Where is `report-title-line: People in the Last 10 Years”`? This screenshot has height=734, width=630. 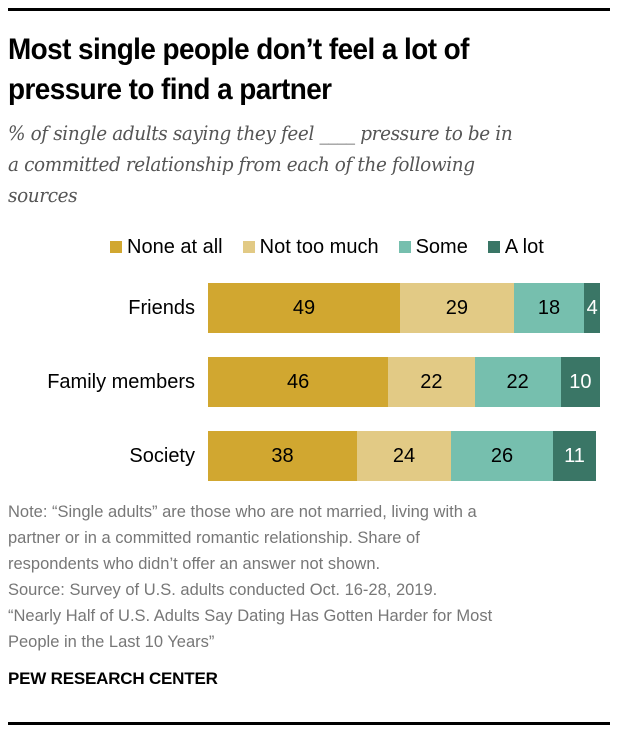
report-title-line: People in the Last 10 Years” is located at coordinates (111, 642).